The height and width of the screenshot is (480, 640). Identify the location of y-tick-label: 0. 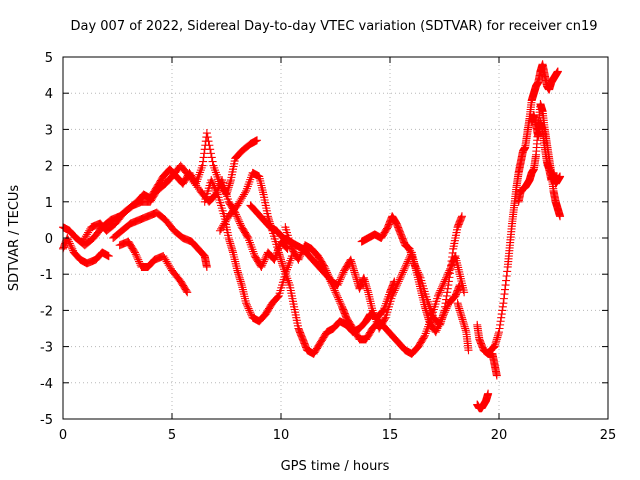
(49, 239).